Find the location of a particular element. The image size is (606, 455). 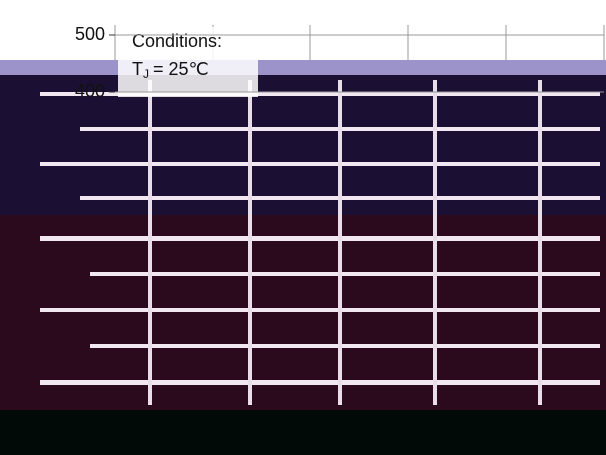

y-tick-label: 400 is located at coordinates (90, 91).